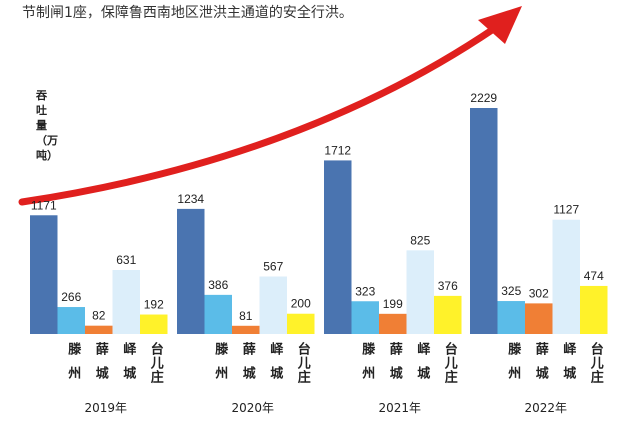  What do you see at coordinates (44, 205) in the screenshot?
I see `data-label: 1171` at bounding box center [44, 205].